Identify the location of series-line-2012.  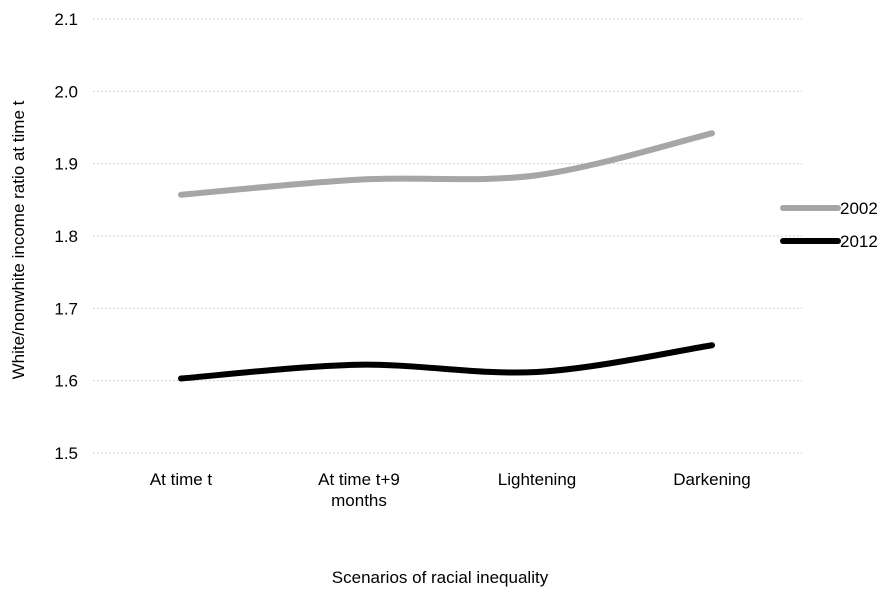
(446, 362).